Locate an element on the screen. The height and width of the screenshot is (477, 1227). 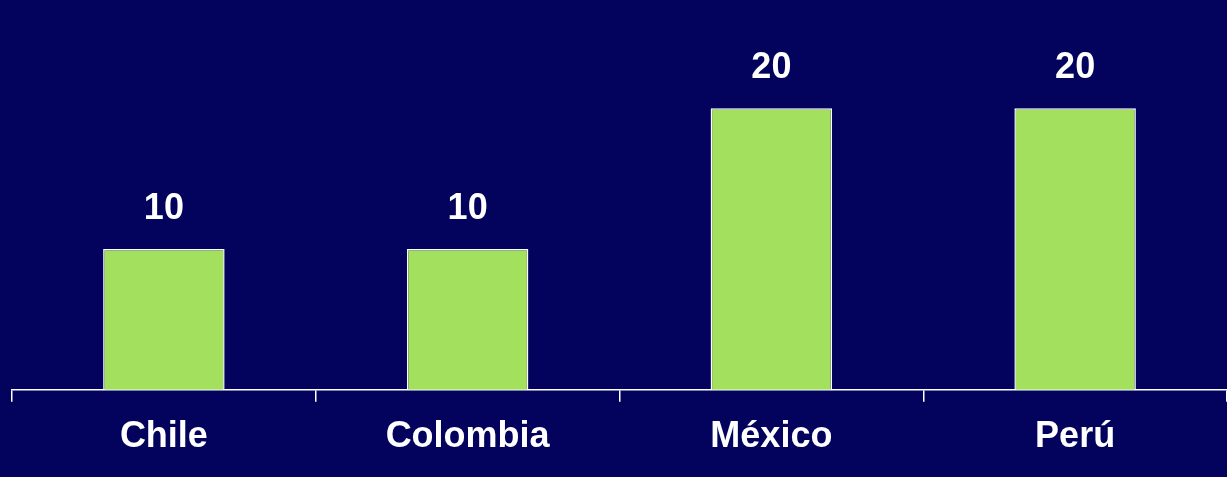
x-tick-label: México is located at coordinates (771, 435).